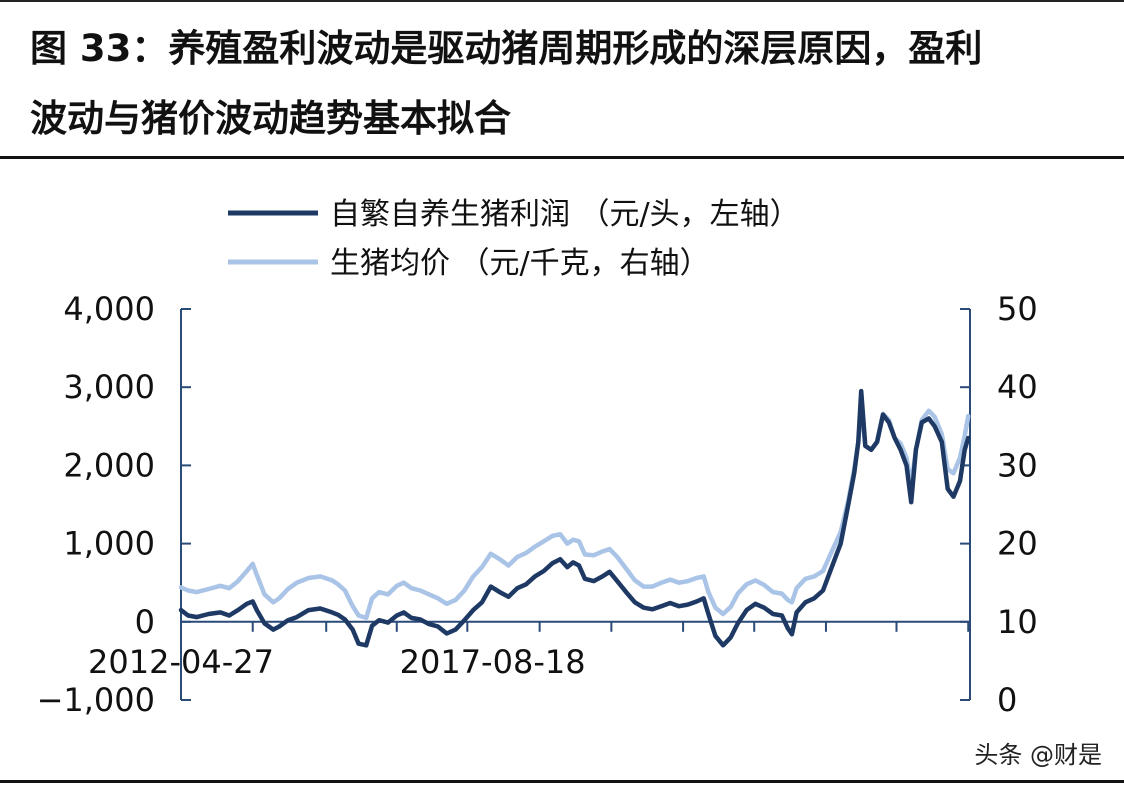  Describe the element at coordinates (1017, 465) in the screenshot. I see `right-axis-tick-label: 30` at that location.